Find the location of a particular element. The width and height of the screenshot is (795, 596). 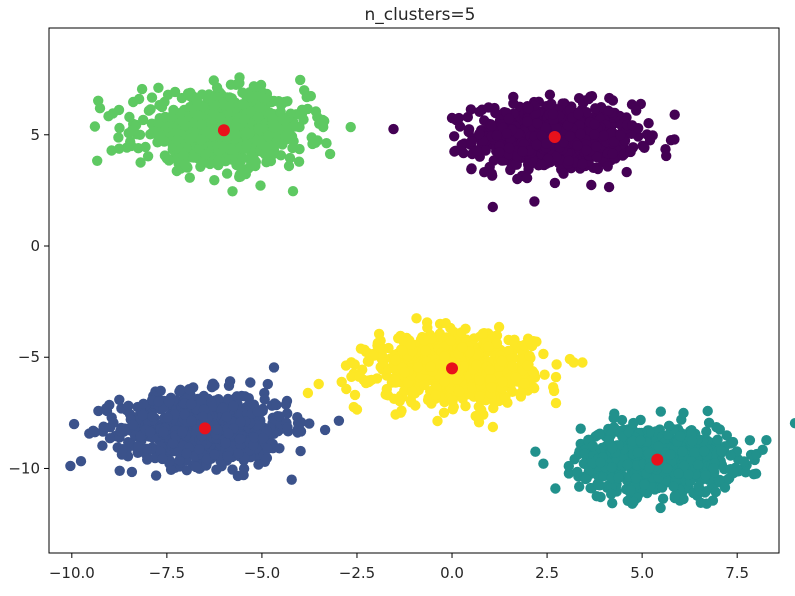

y-tick-label: 0 is located at coordinates (35, 246).